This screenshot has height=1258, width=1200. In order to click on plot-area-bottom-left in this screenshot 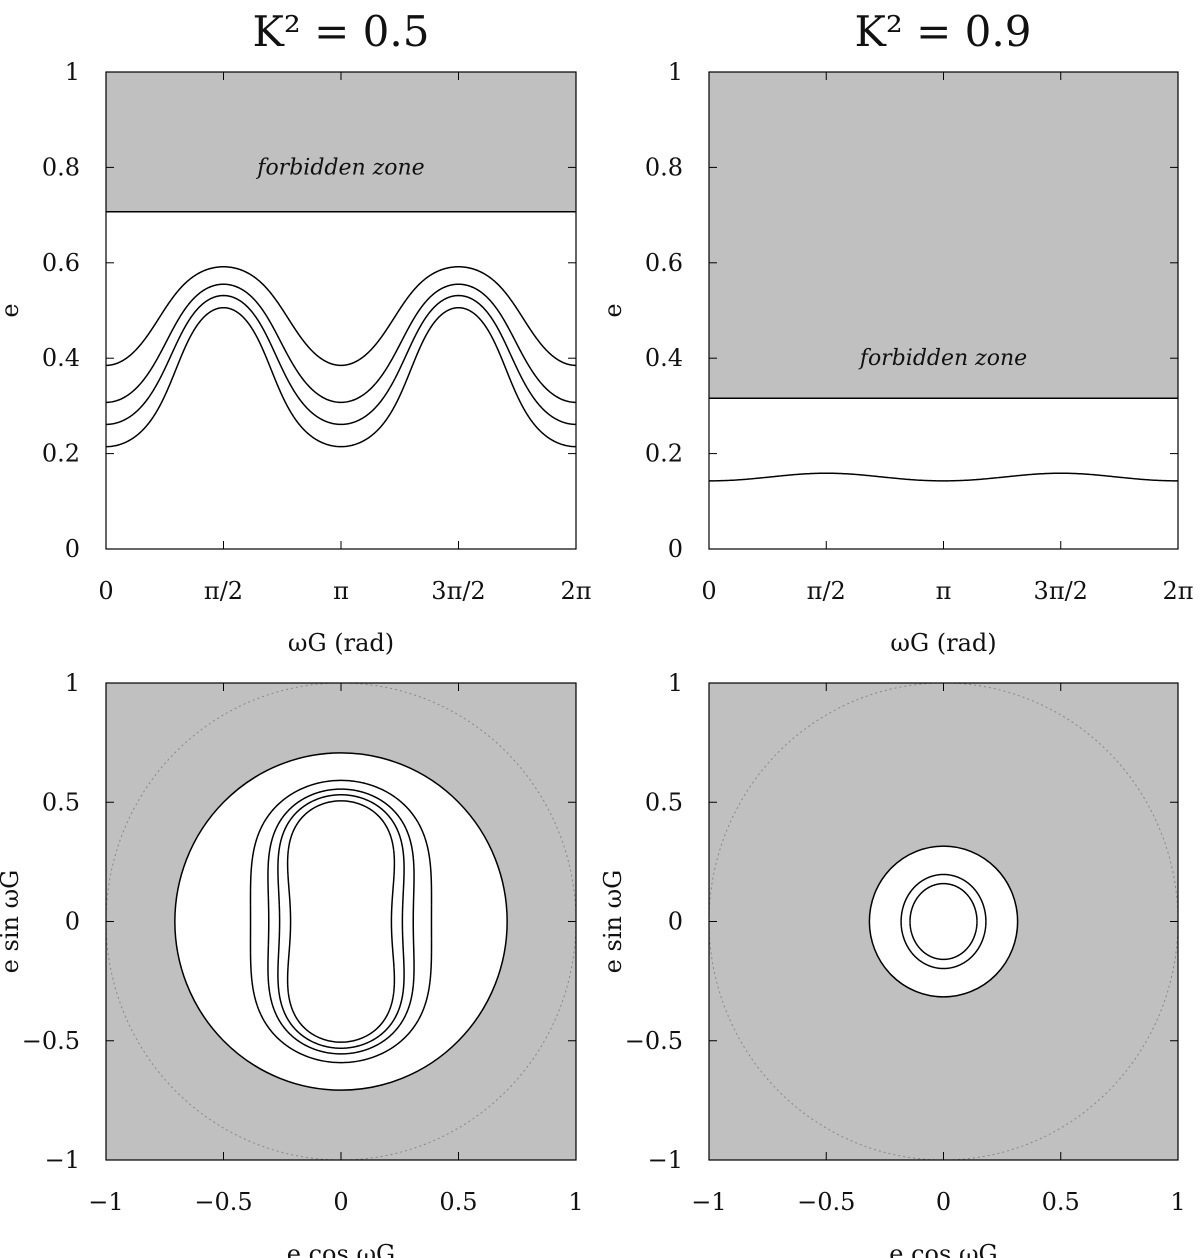, I will do `click(341, 921)`.